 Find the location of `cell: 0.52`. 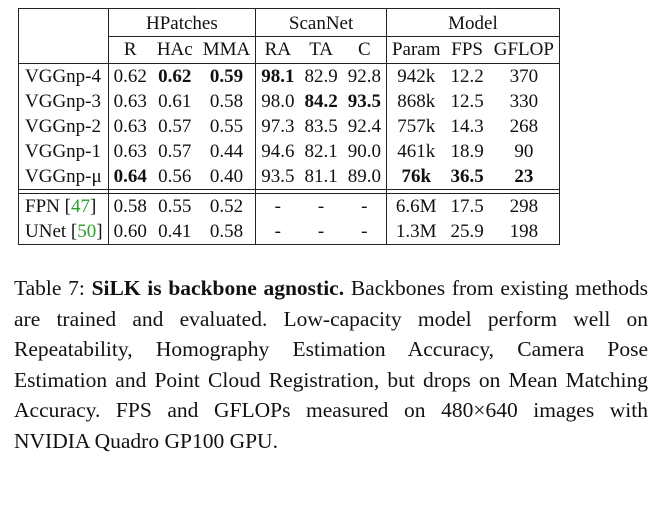

cell: 0.52 is located at coordinates (227, 206).